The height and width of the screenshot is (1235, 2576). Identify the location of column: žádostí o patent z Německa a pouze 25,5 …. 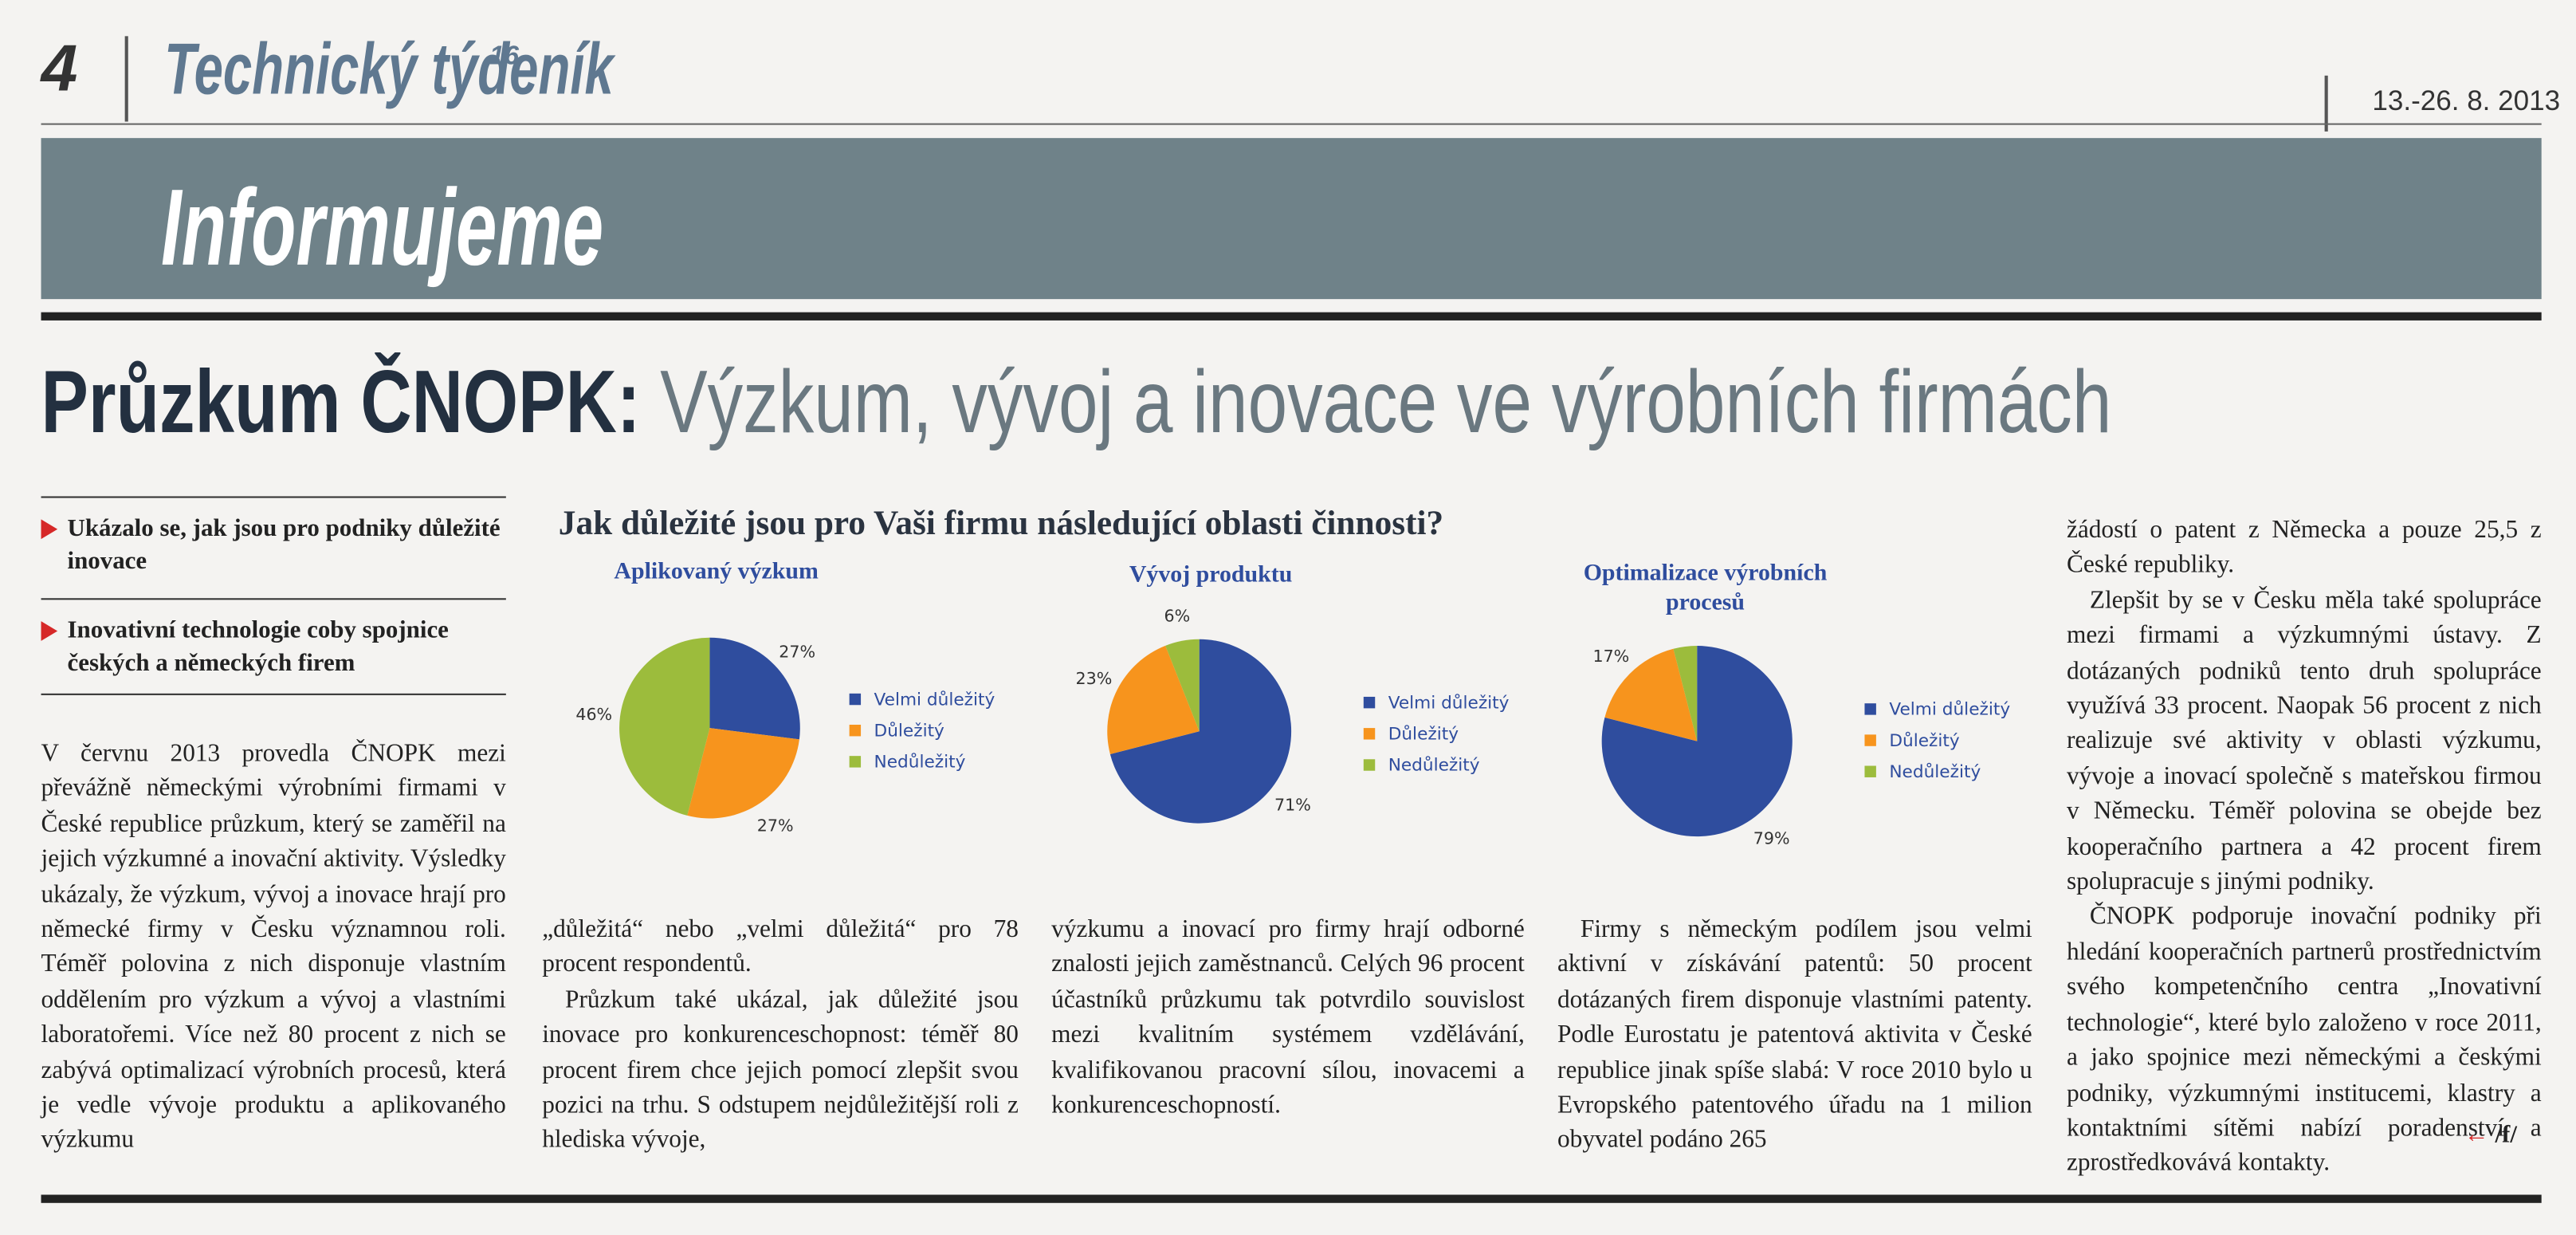
(2304, 847).